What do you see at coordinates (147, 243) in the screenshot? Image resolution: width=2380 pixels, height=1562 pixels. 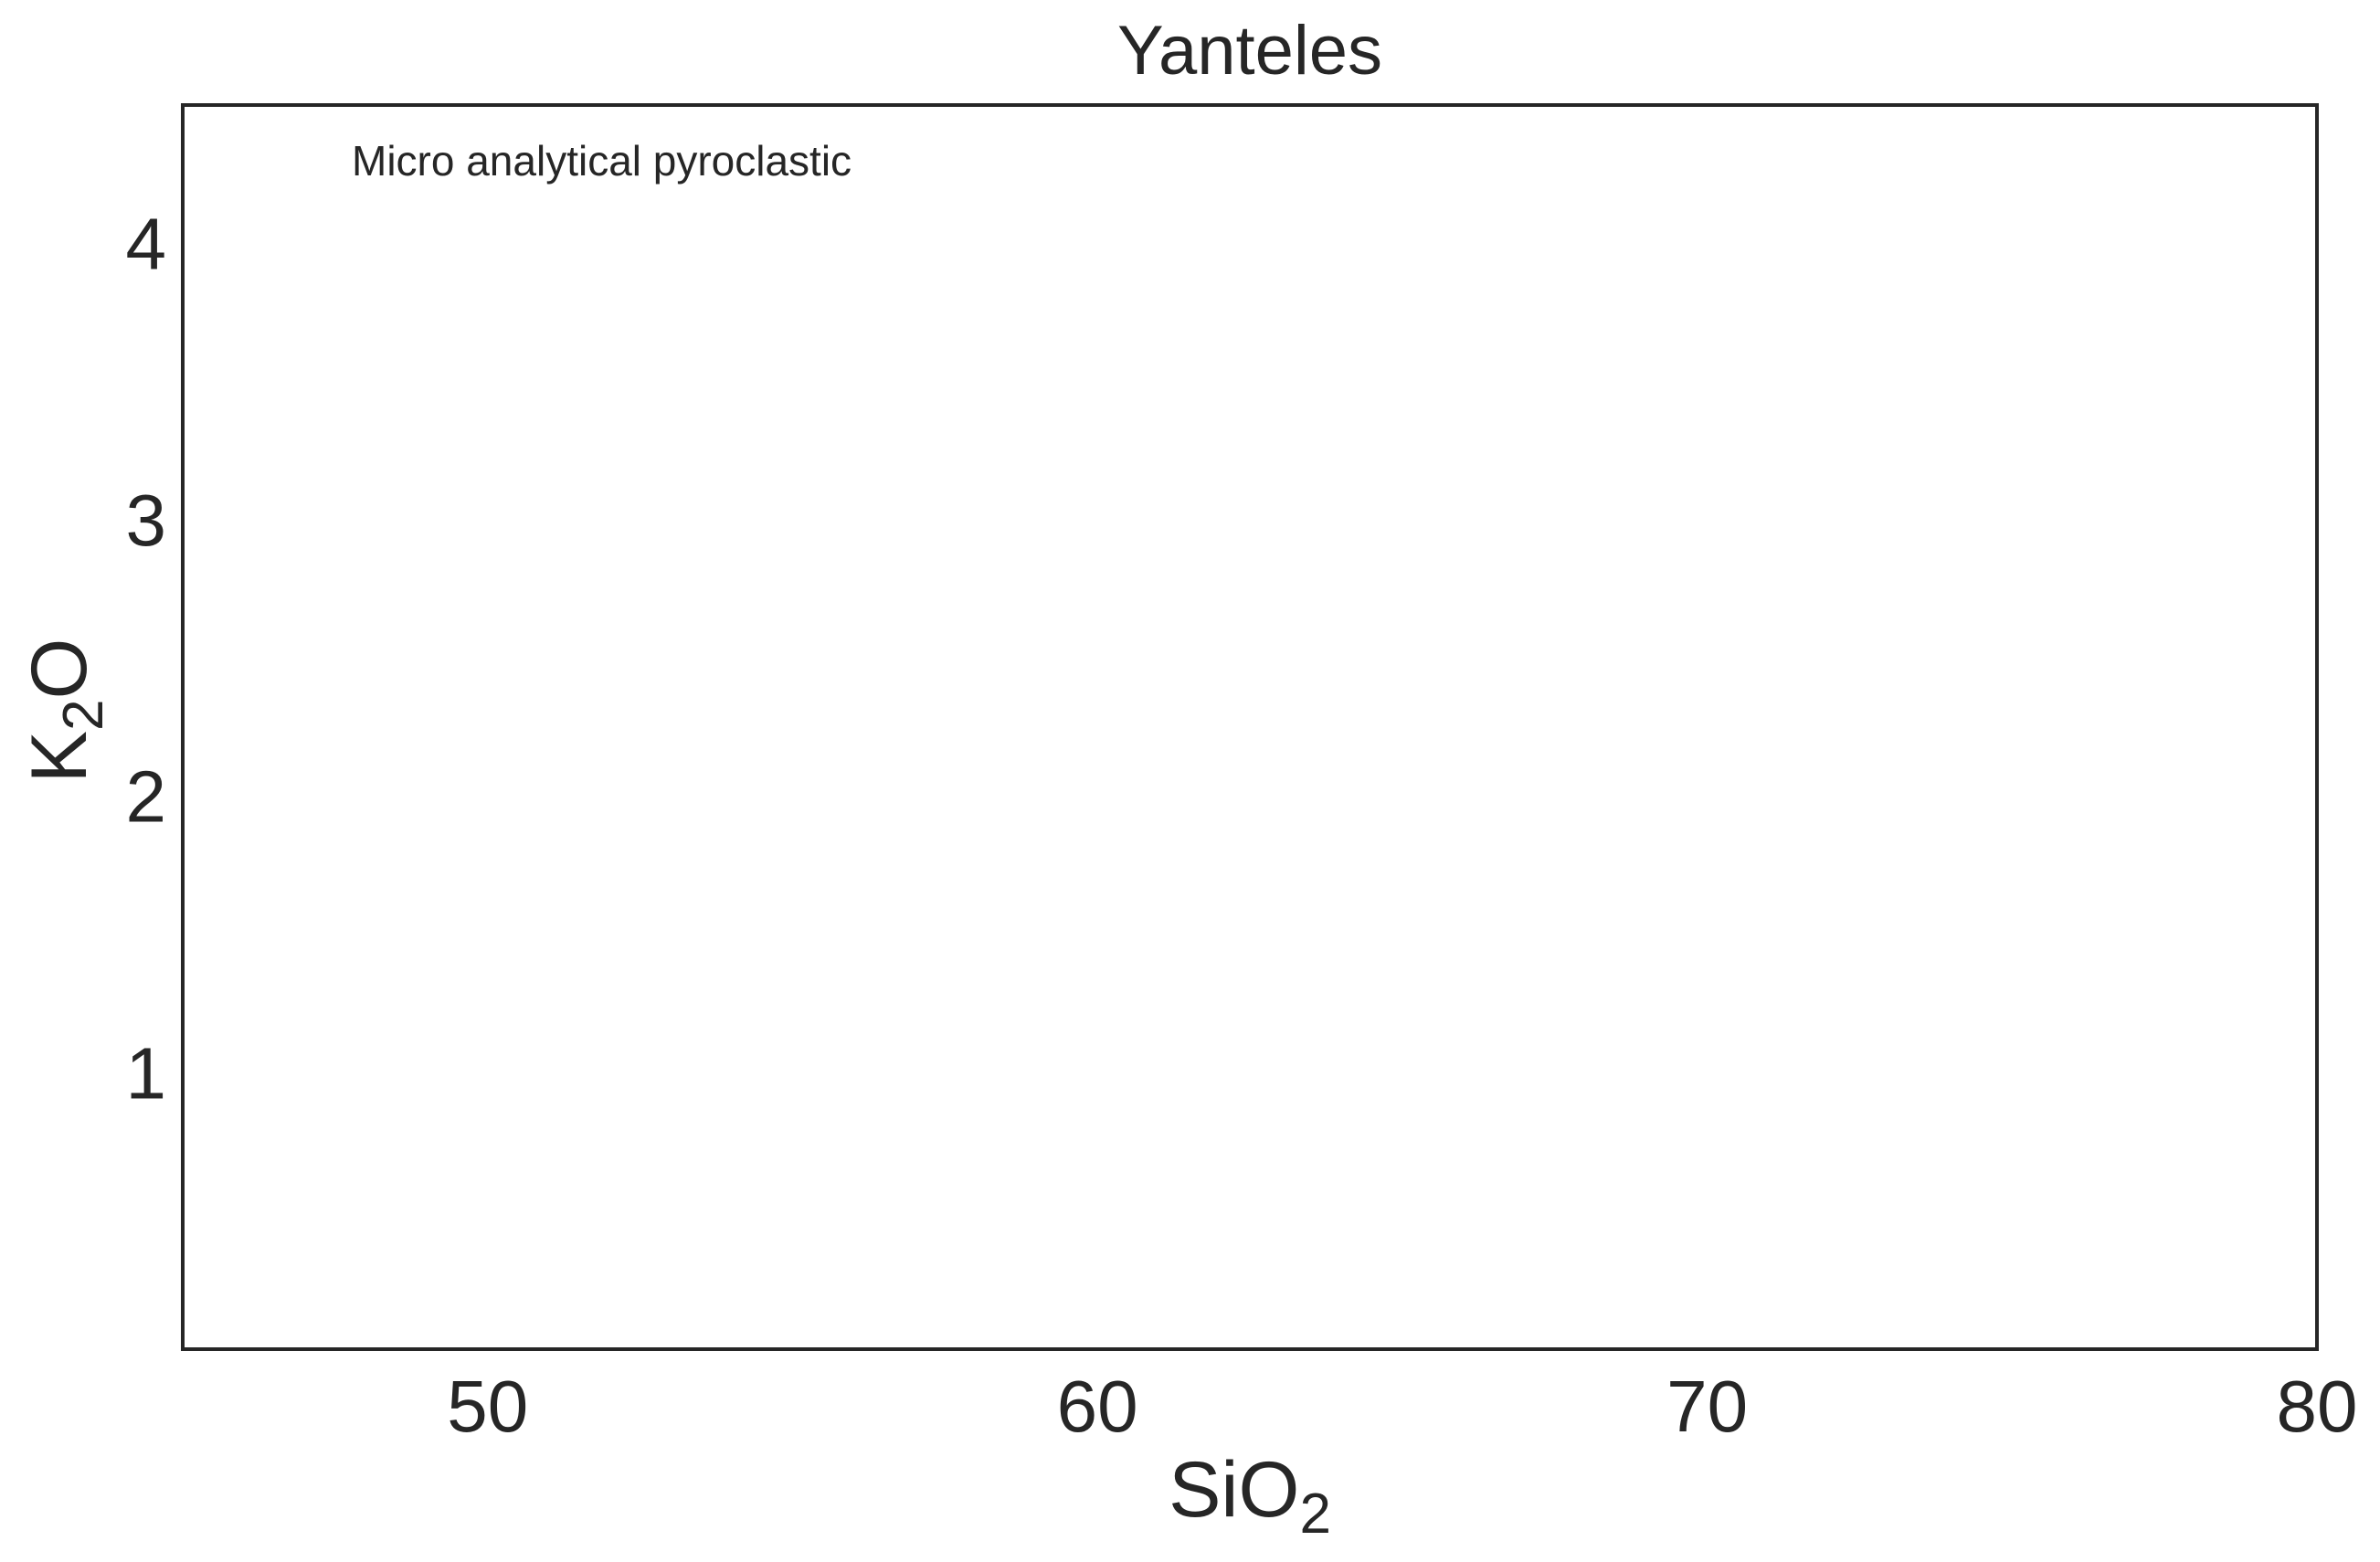 I see `y-tick-label: 4` at bounding box center [147, 243].